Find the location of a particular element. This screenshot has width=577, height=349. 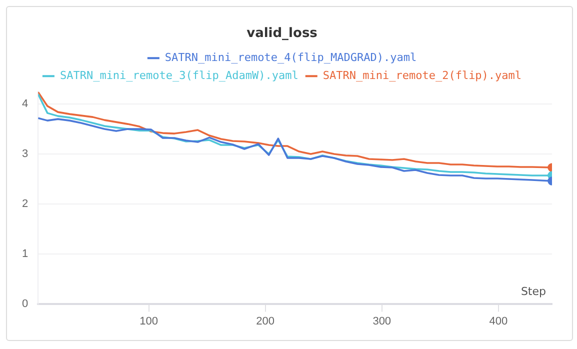

x-tick-label: 200 is located at coordinates (265, 321).